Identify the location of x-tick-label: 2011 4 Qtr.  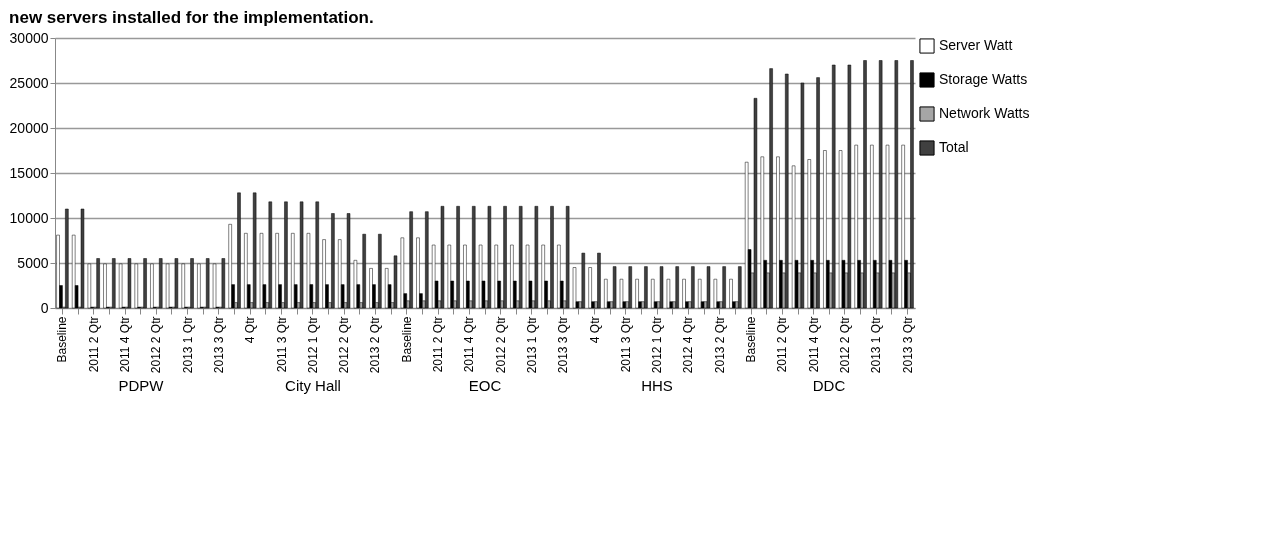
(125, 344).